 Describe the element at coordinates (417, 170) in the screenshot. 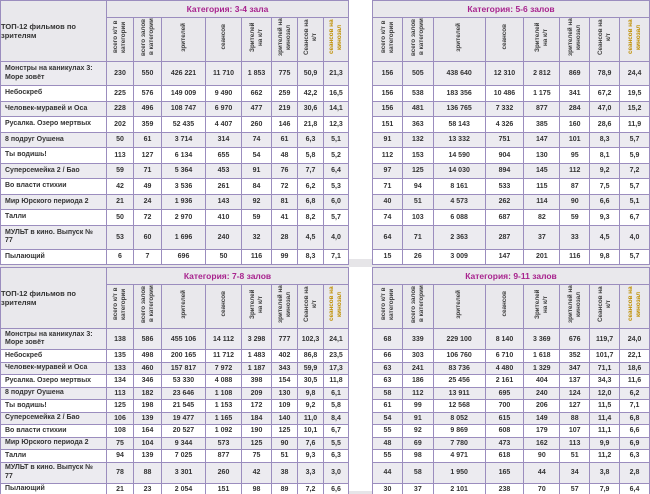

I see `value-cell: 125` at that location.